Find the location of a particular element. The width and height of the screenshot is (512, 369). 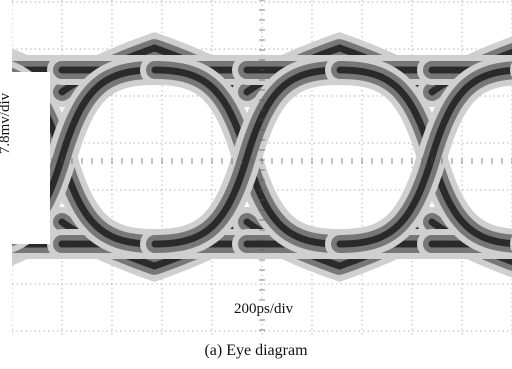

figure-caption: (a) Eye diagram is located at coordinates (256, 350).